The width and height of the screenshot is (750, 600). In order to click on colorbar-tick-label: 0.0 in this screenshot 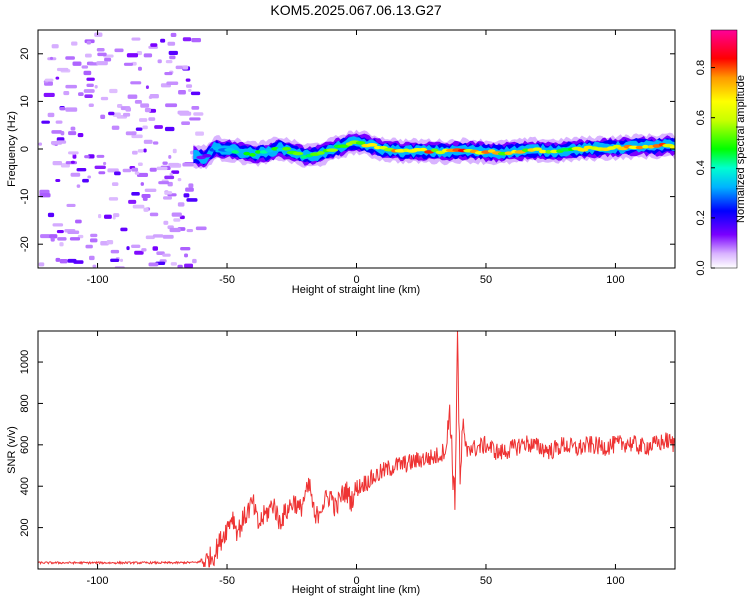, I will do `click(701, 267)`.